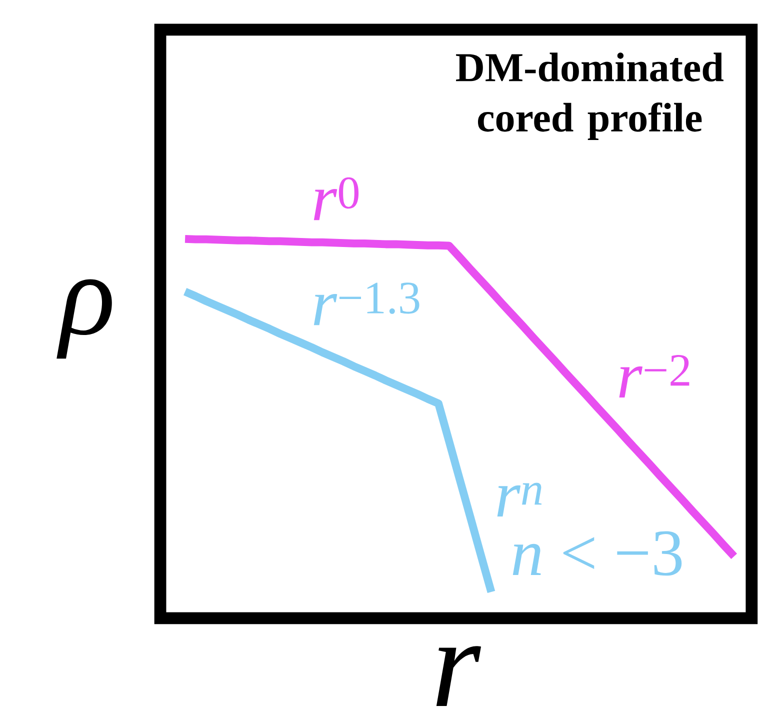 The width and height of the screenshot is (769, 715). I want to click on annotation: r$^{−2}$, so click(654, 376).